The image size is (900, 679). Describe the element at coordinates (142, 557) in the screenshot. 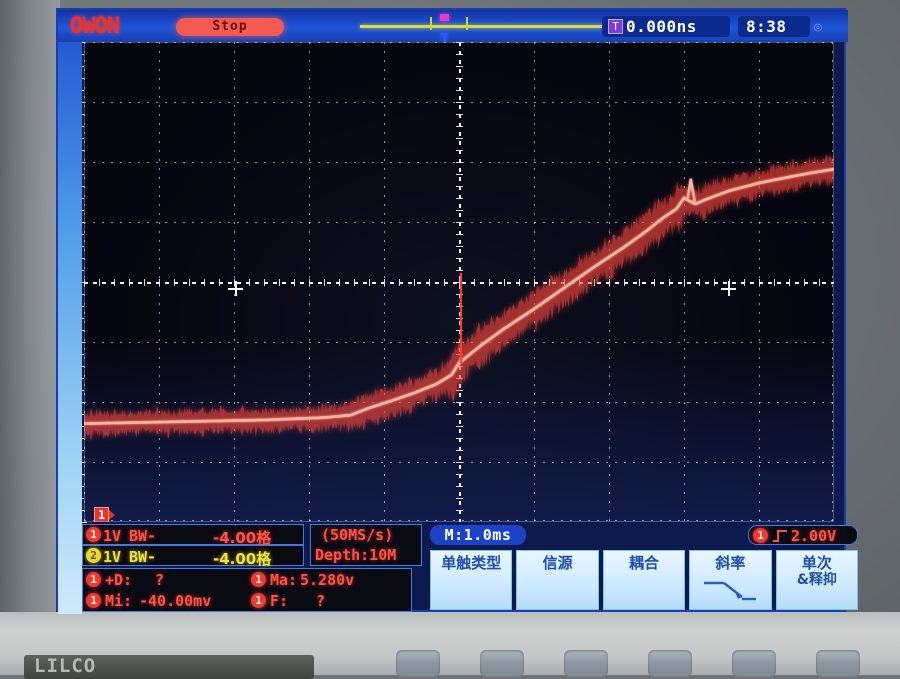

I see `channel2-bandwidth: BW-` at that location.